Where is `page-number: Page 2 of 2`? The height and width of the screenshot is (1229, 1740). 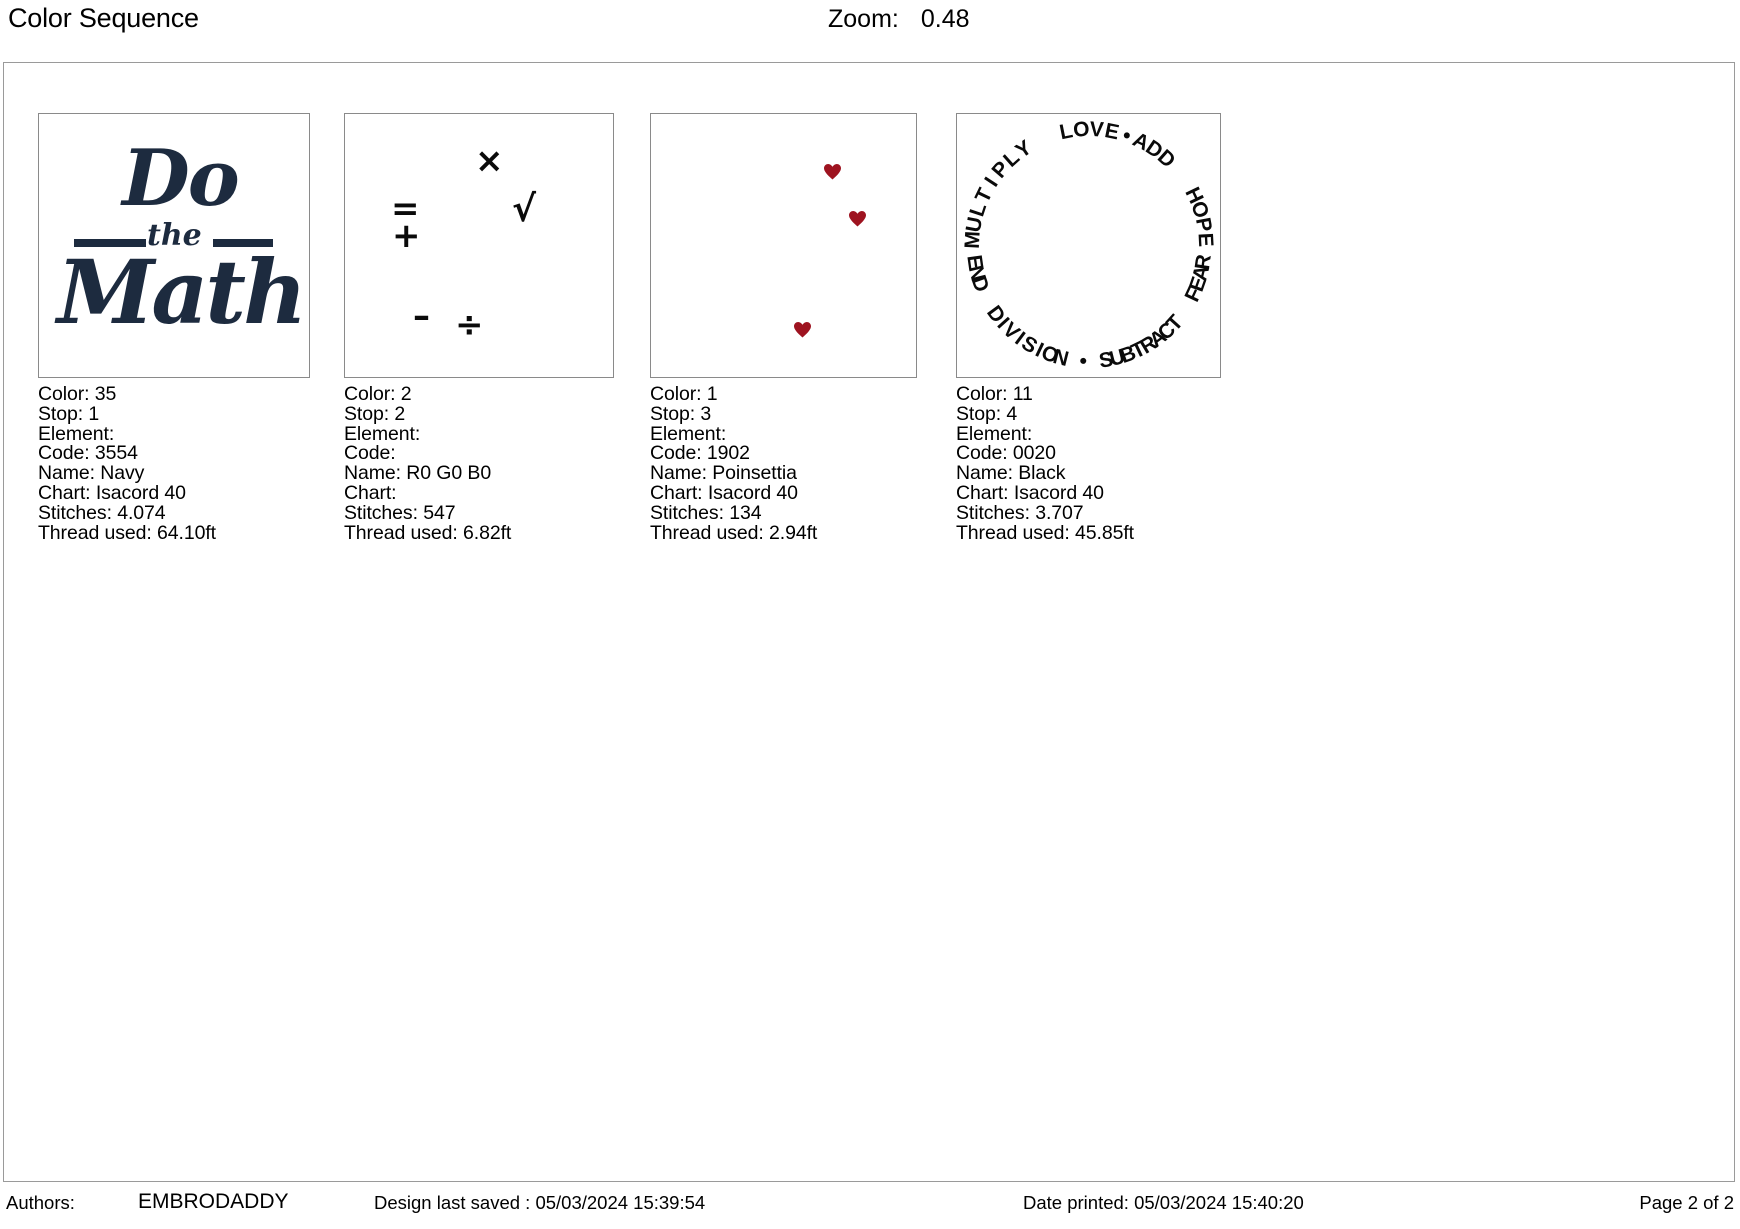
page-number: Page 2 of 2 is located at coordinates (1686, 1202).